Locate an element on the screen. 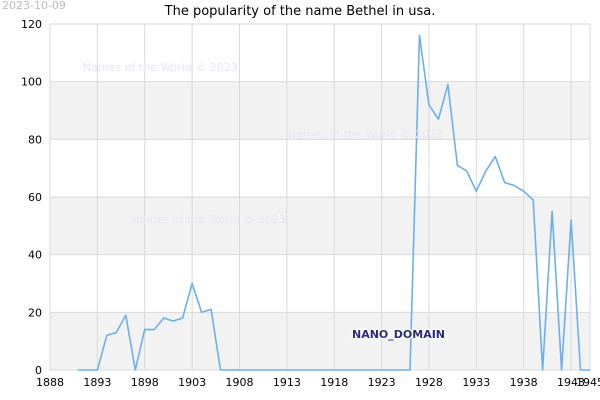  y-tick-label: 120 is located at coordinates (31, 24).